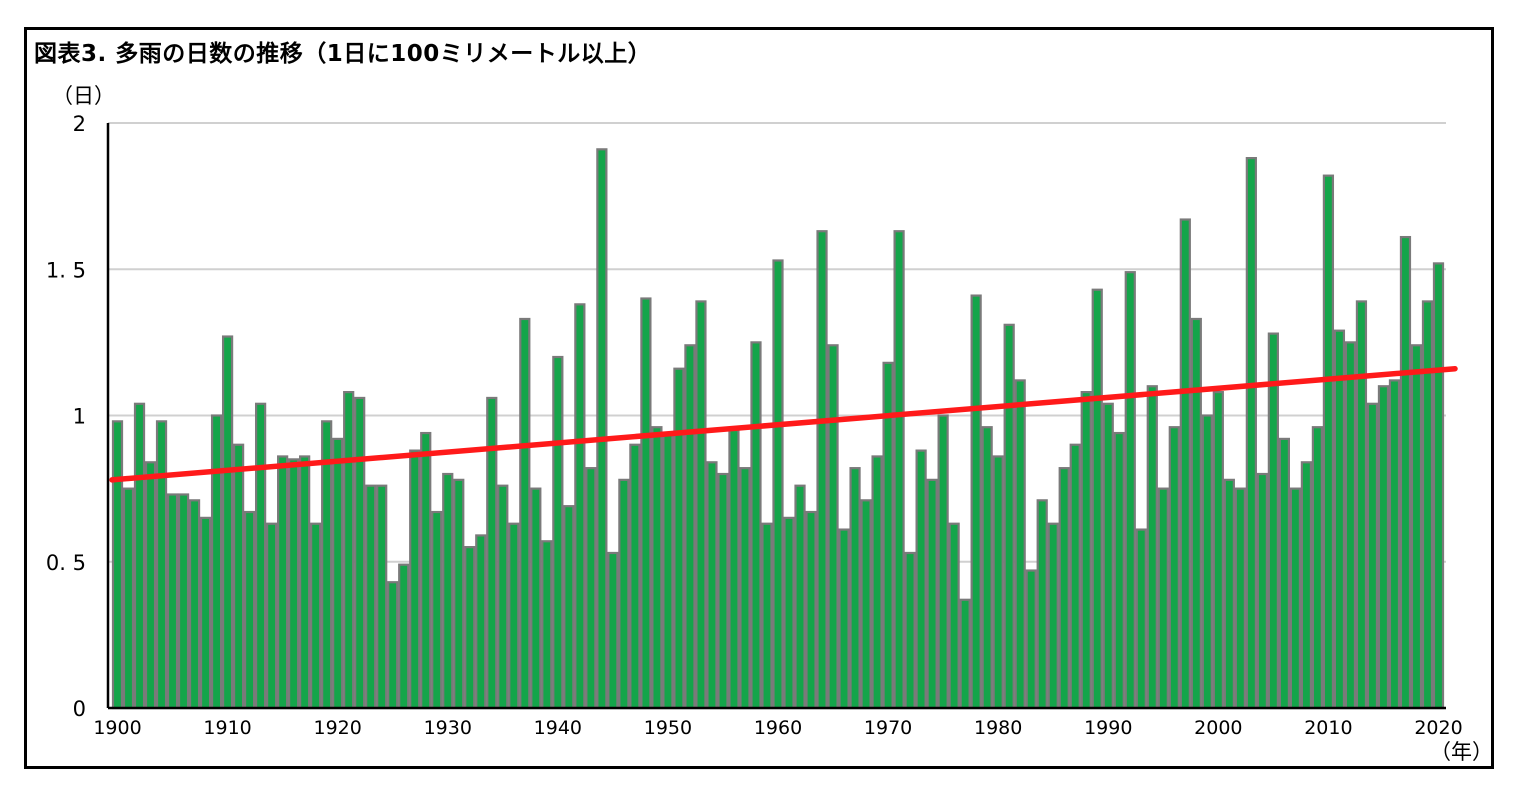 The width and height of the screenshot is (1522, 804). Describe the element at coordinates (66, 270) in the screenshot. I see `y-tick-label: 1. 5` at that location.